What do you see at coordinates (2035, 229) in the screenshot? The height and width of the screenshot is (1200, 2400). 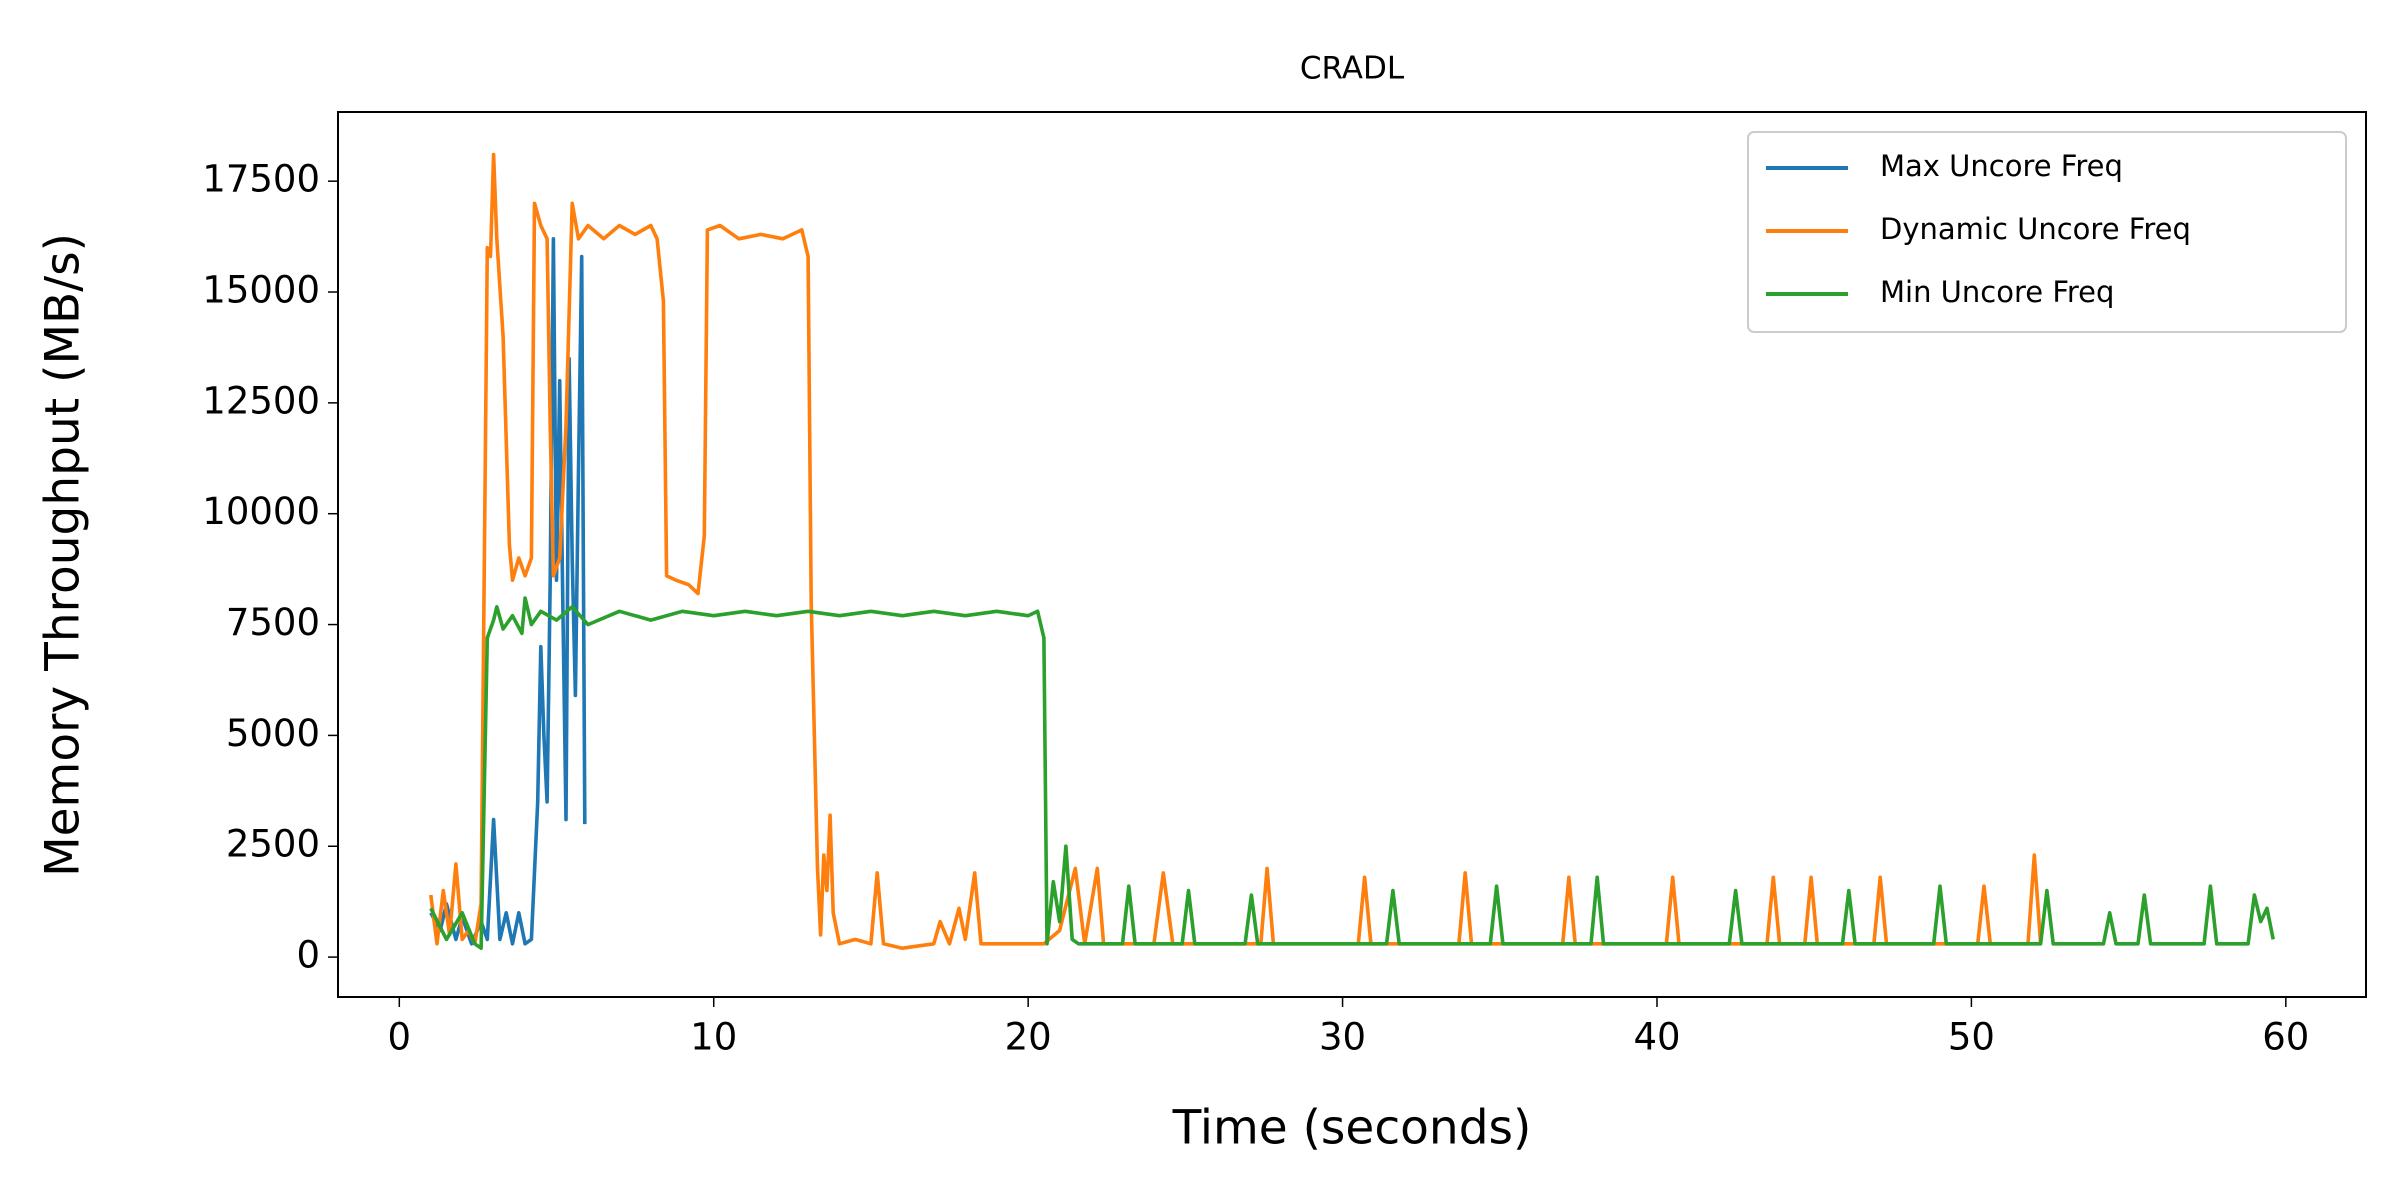 I see `legend-label: Dynamic Uncore Freq` at bounding box center [2035, 229].